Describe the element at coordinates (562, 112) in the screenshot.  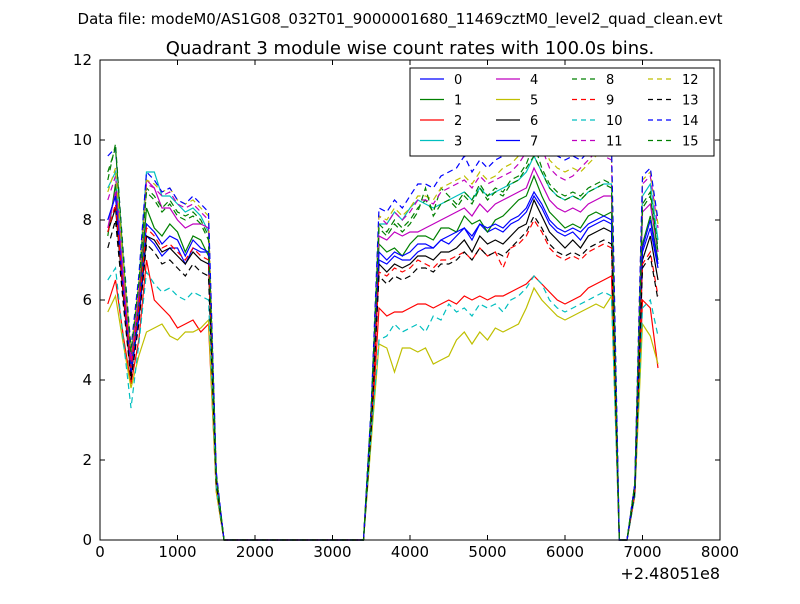
I see `legend-box` at that location.